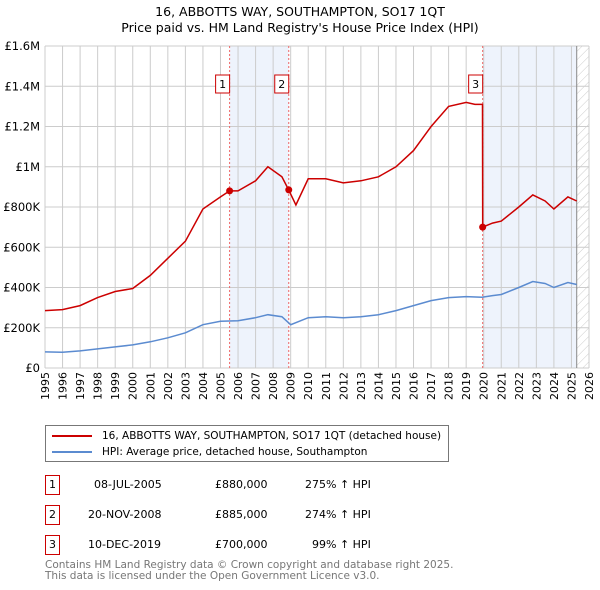 This screenshot has height=590, width=600. What do you see at coordinates (343, 386) in the screenshot?
I see `x-tick-label: 2012` at bounding box center [343, 386].